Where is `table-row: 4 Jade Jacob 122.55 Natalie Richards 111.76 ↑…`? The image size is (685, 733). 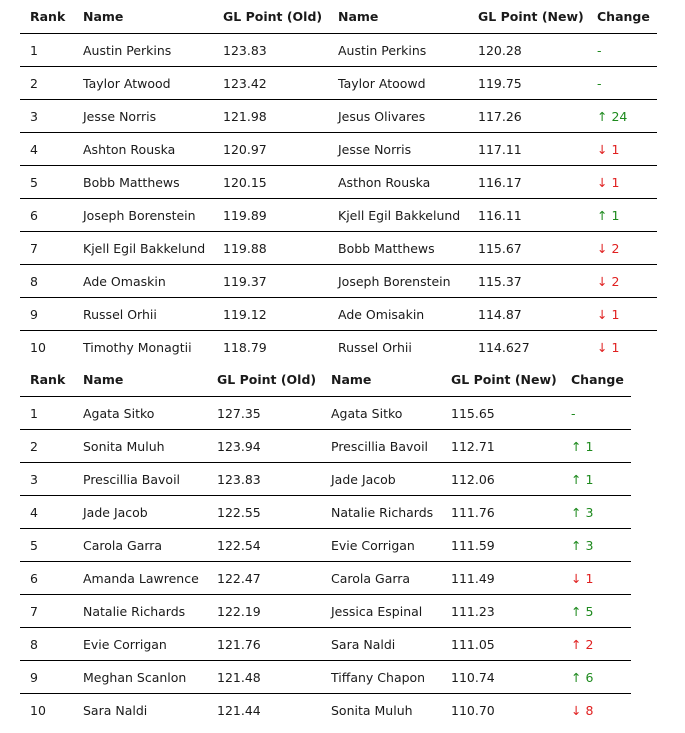 table-row: 4 Jade Jacob 122.55 Natalie Richards 111.76 ↑… is located at coordinates (325, 512).